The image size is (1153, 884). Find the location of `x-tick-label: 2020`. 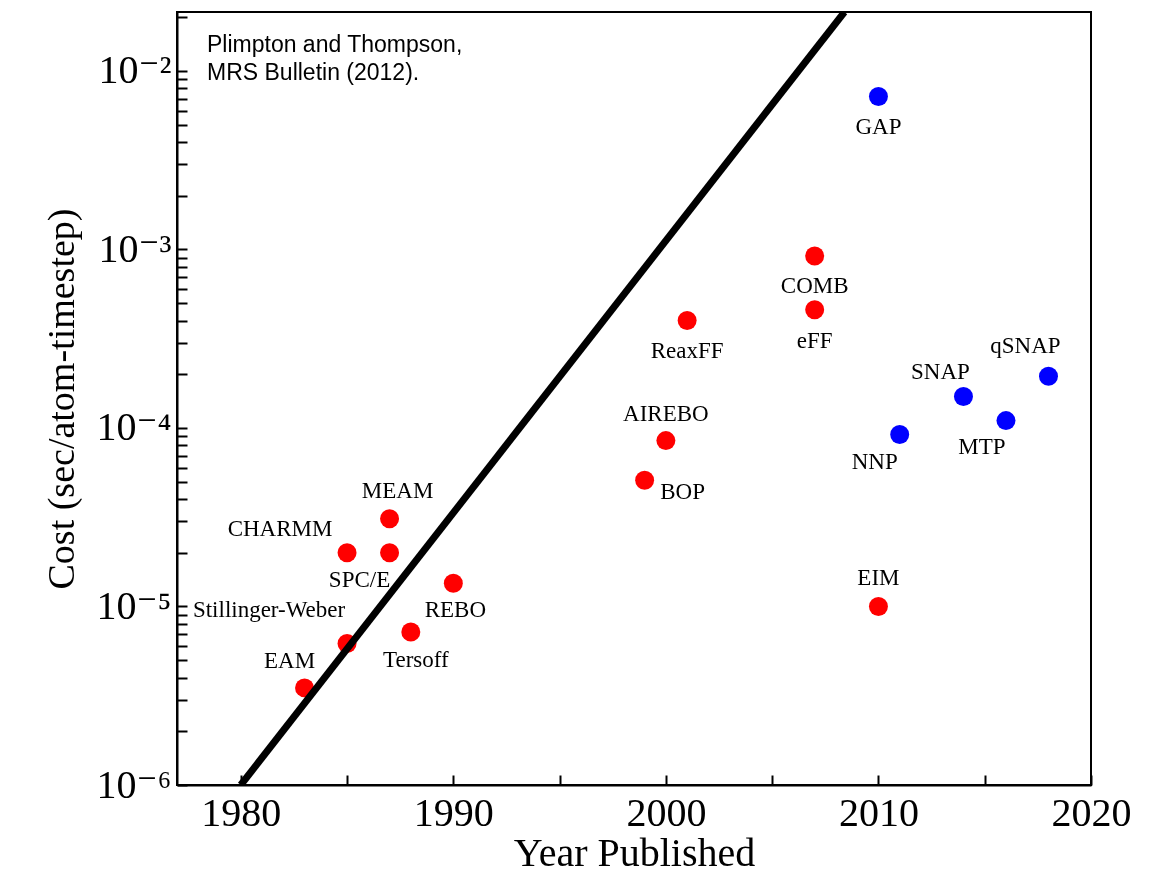

x-tick-label: 2020 is located at coordinates (1091, 812).